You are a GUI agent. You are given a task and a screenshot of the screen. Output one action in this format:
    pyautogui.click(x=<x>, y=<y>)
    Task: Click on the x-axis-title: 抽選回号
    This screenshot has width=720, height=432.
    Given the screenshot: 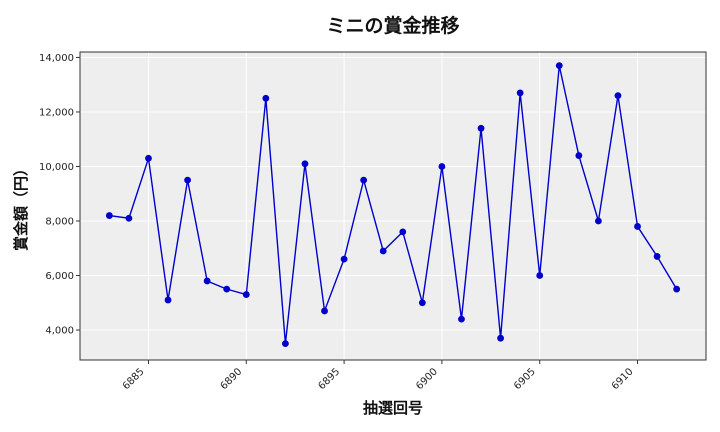 What is the action you would take?
    pyautogui.click(x=393, y=408)
    